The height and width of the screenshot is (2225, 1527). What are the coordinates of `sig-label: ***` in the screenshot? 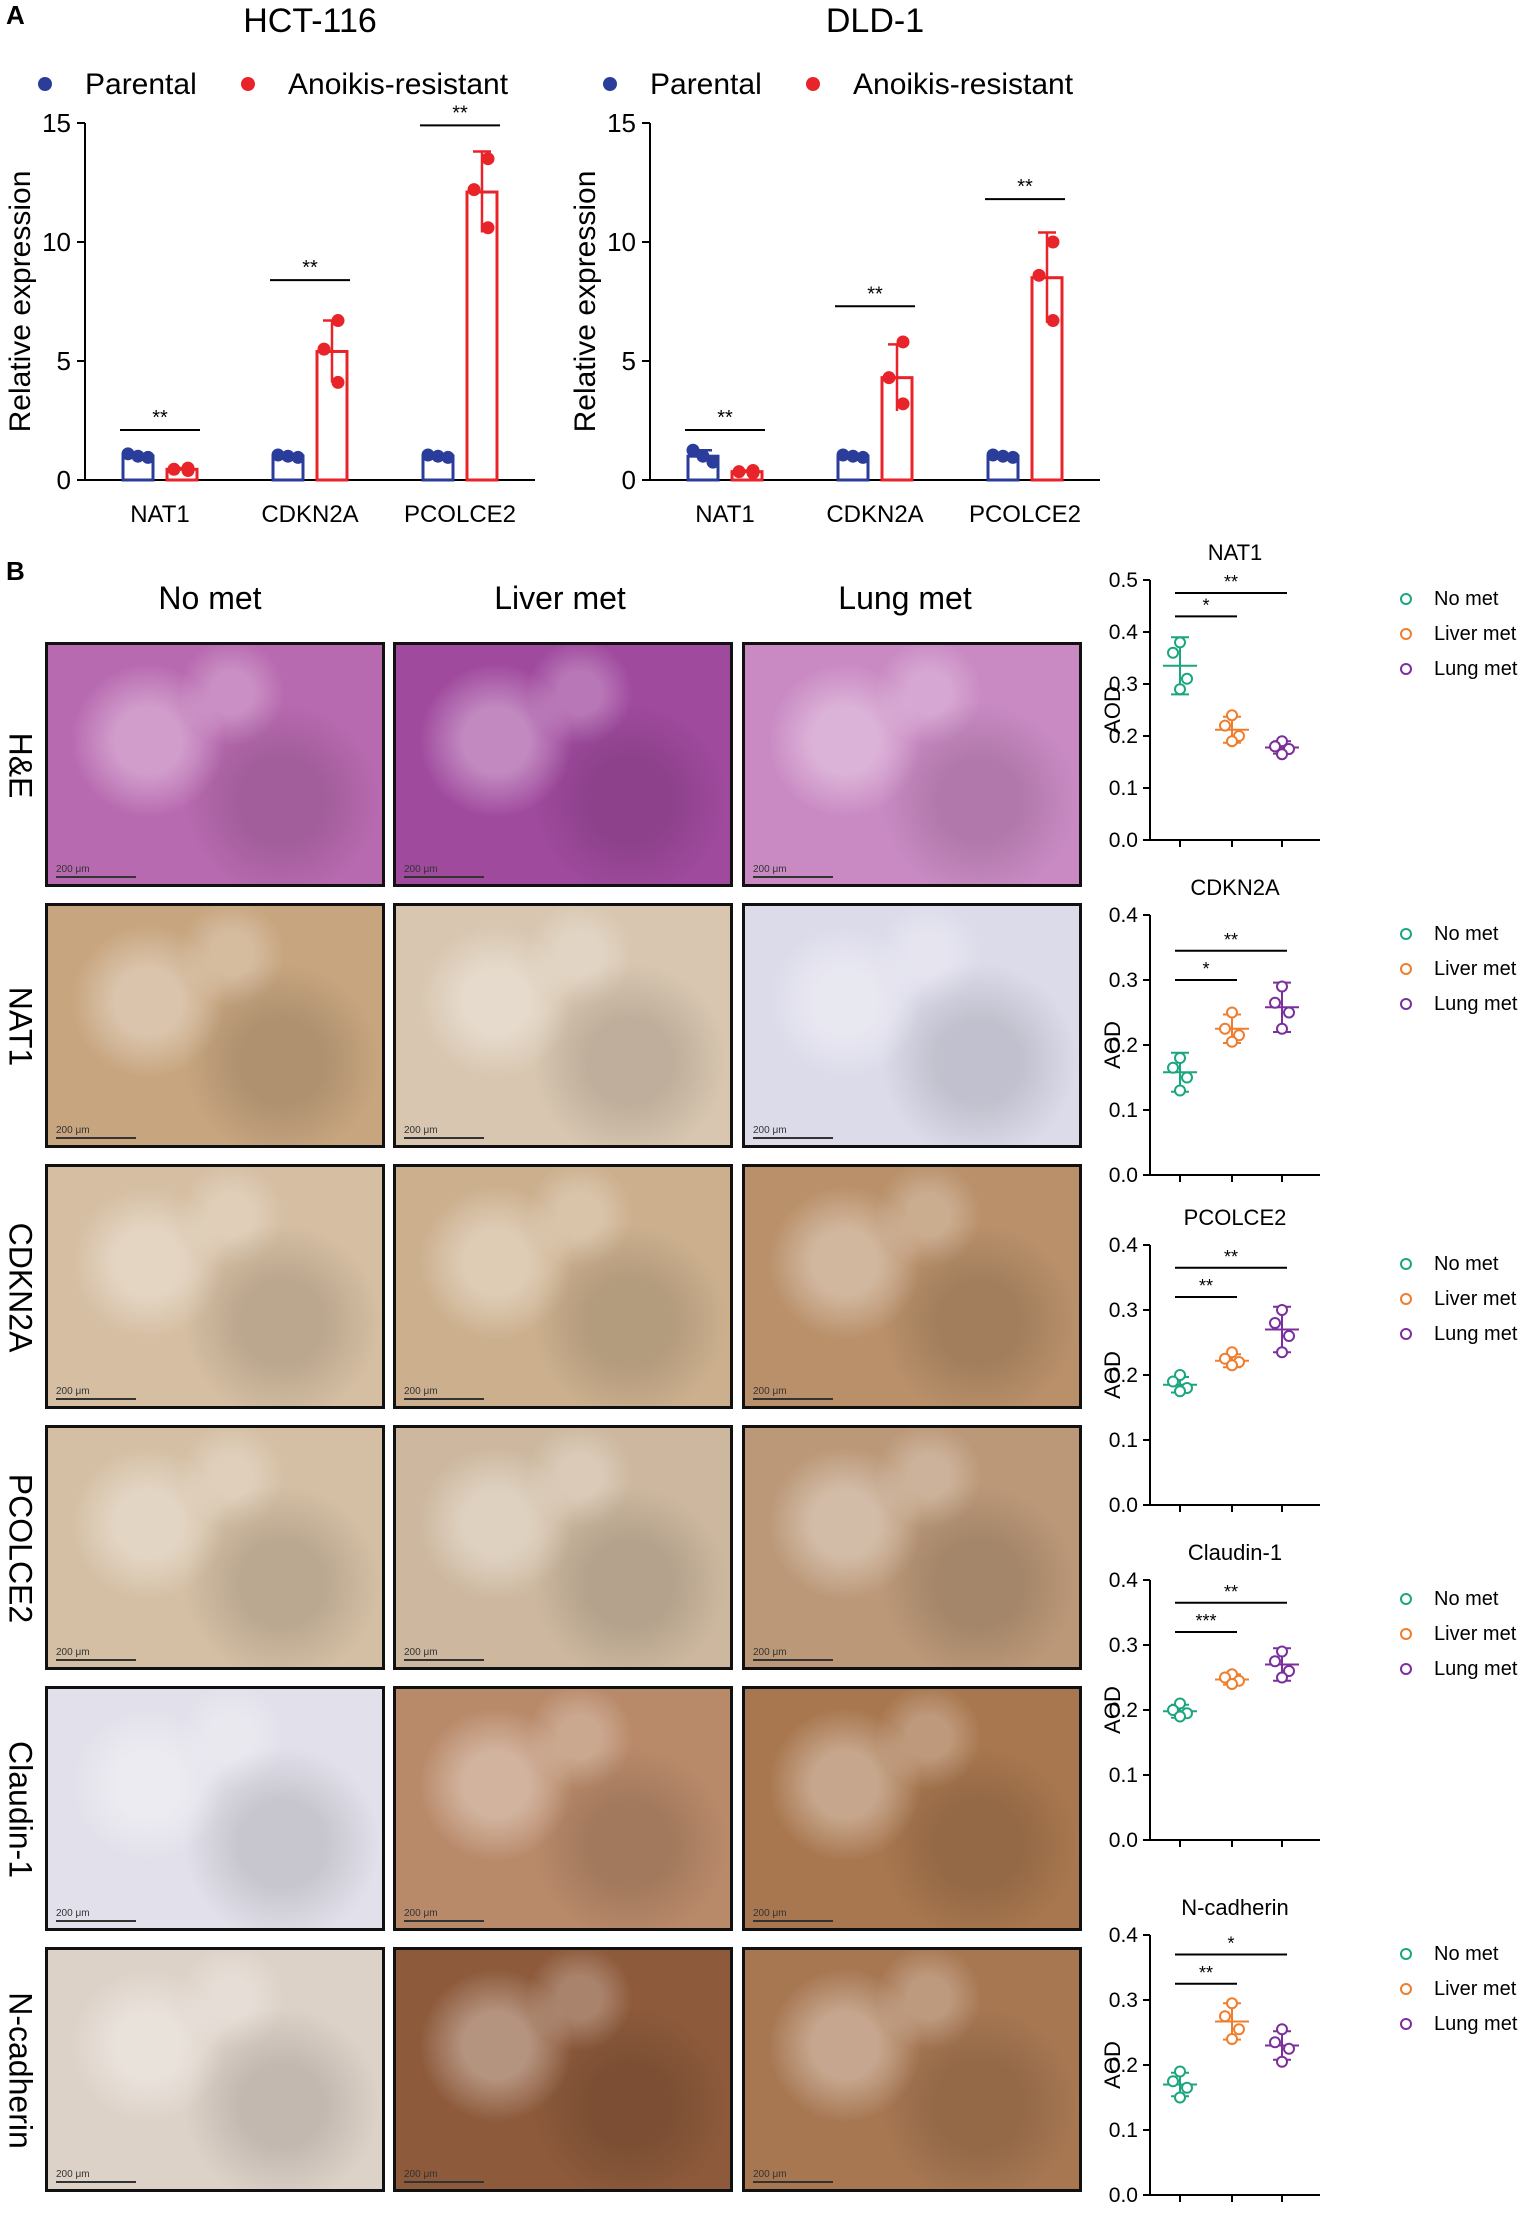 It's located at (1205, 1621).